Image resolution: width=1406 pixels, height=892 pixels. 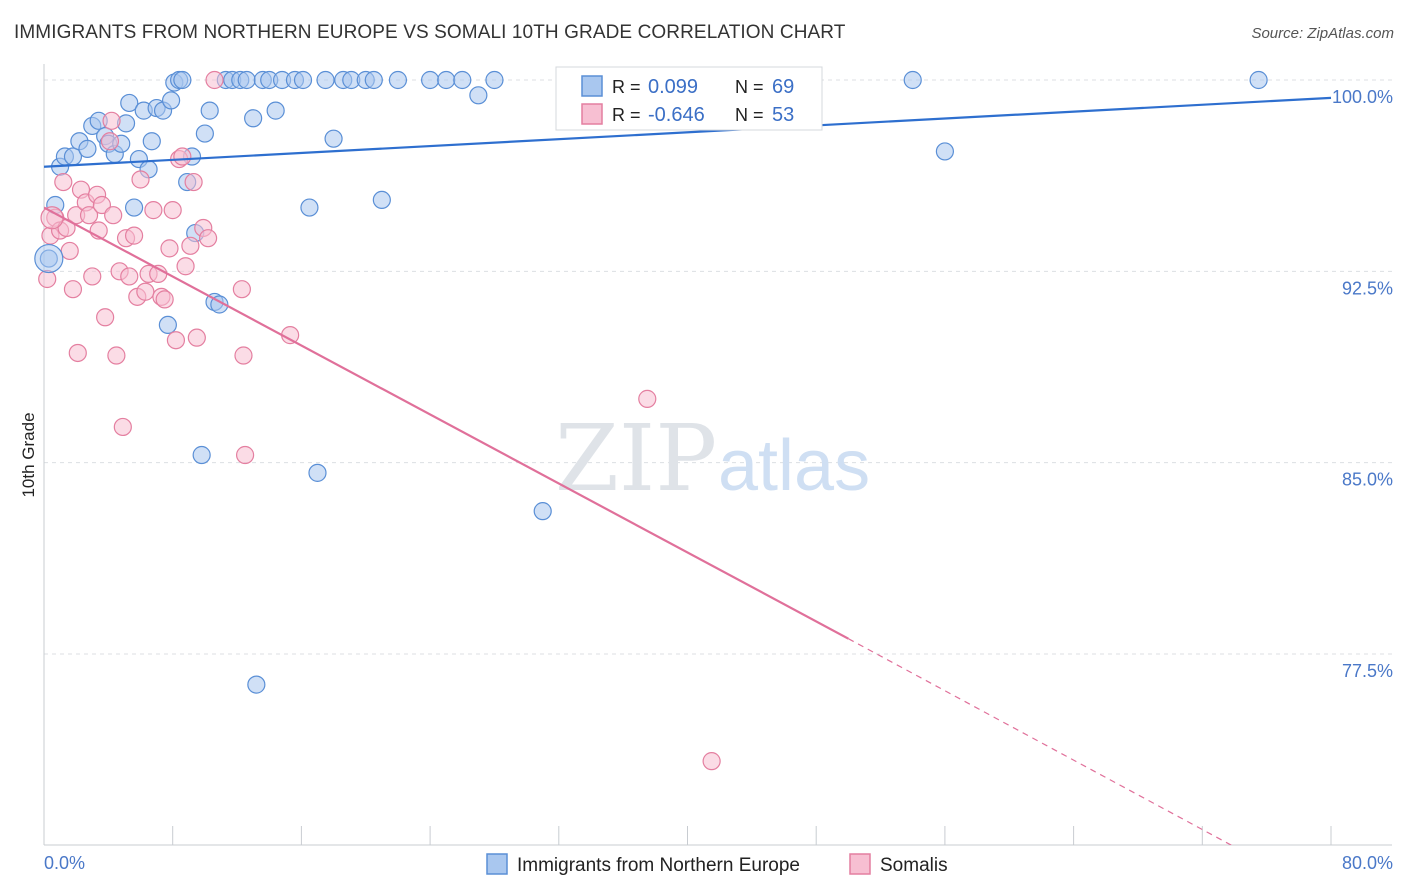 What do you see at coordinates (64, 863) in the screenshot?
I see `x-tick-label-min: 0.0%` at bounding box center [64, 863].